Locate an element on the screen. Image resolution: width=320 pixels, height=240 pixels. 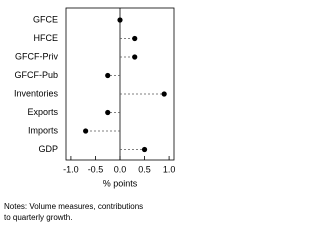
x-tick-label: 0.0 is located at coordinates (120, 169).